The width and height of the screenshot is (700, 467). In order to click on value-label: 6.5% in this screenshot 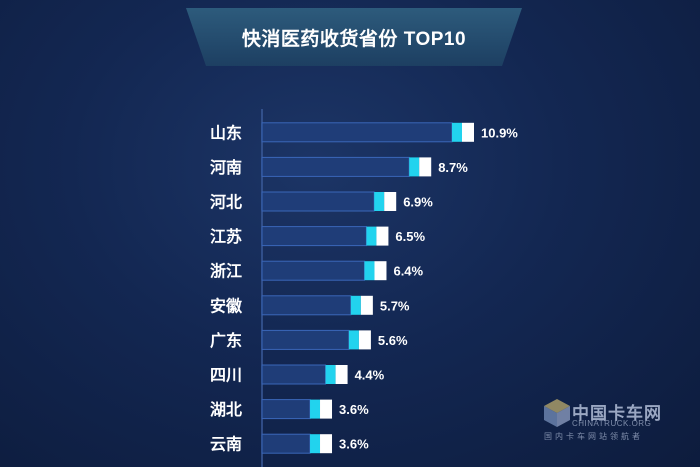, I will do `click(410, 236)`.